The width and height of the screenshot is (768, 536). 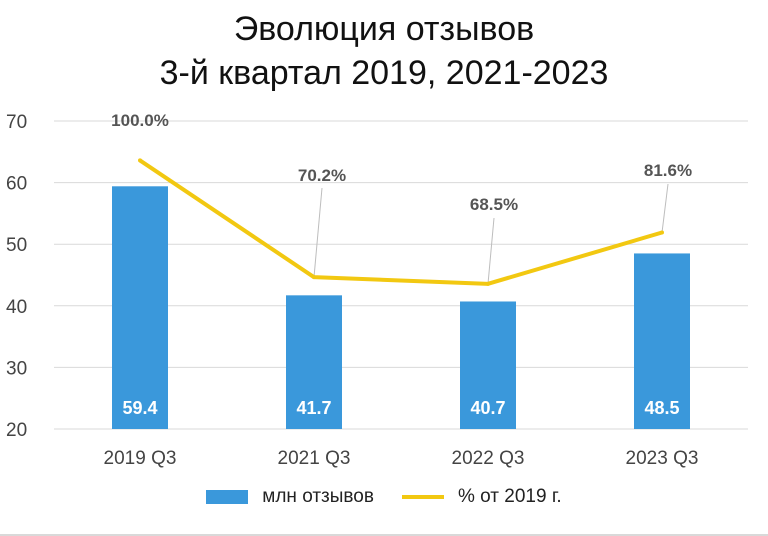 What do you see at coordinates (662, 458) in the screenshot?
I see `x-tick-label: 2023 Q3` at bounding box center [662, 458].